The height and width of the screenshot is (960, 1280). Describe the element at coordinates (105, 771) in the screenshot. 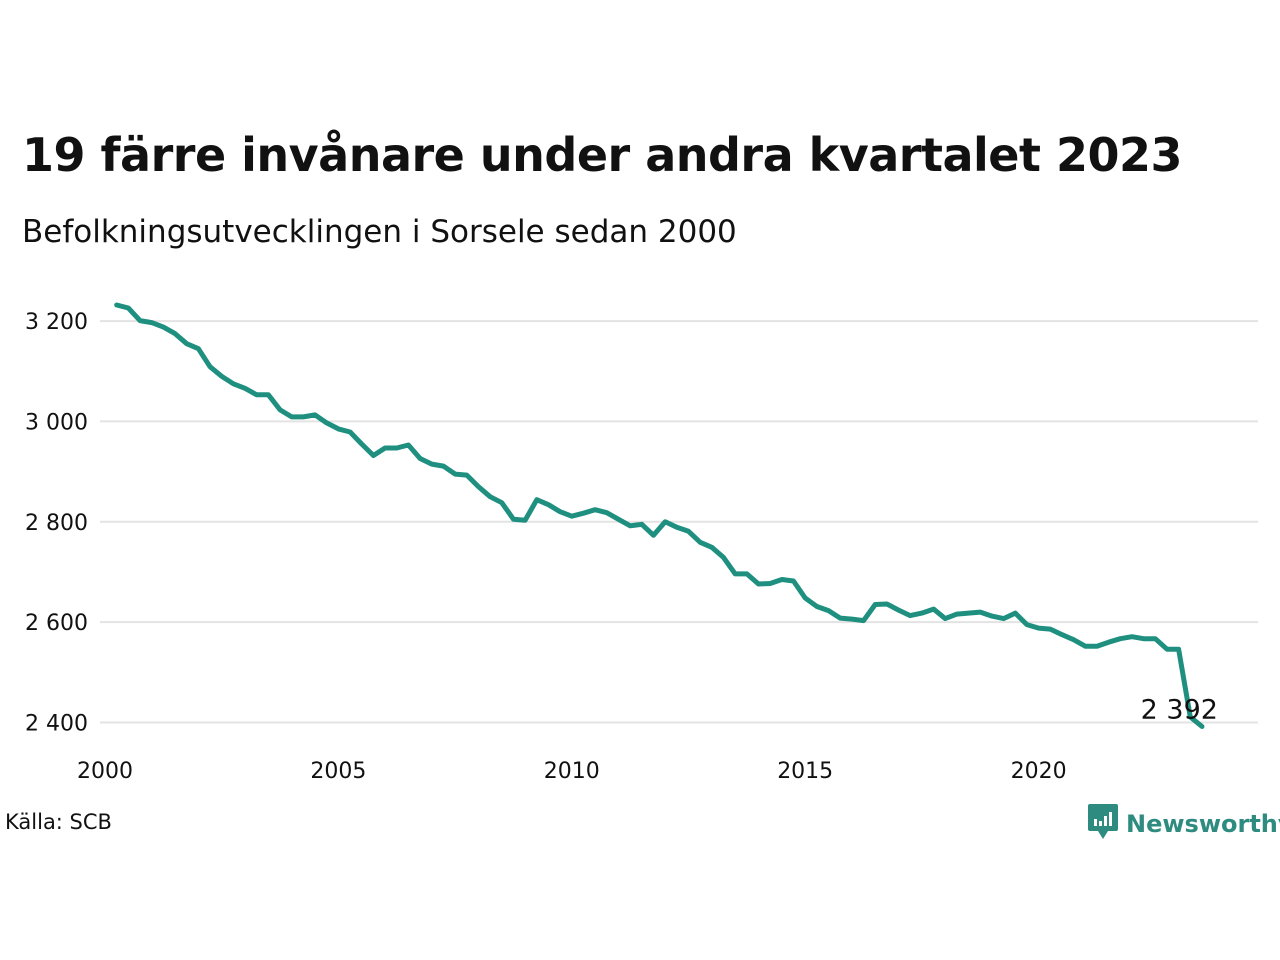

I see `x-tick-label: 2000` at that location.